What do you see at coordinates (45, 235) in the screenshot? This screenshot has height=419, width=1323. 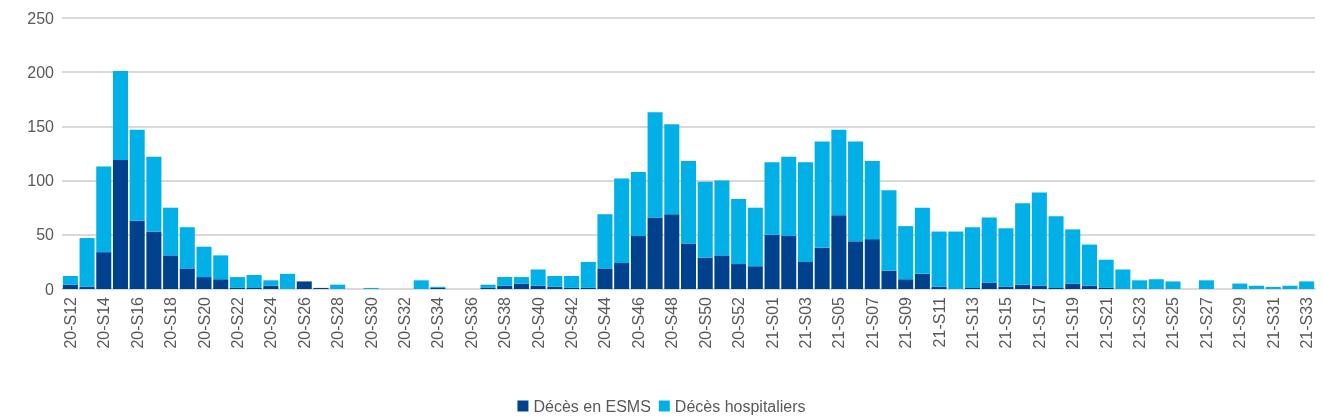 I see `y-tick-label: 50` at bounding box center [45, 235].